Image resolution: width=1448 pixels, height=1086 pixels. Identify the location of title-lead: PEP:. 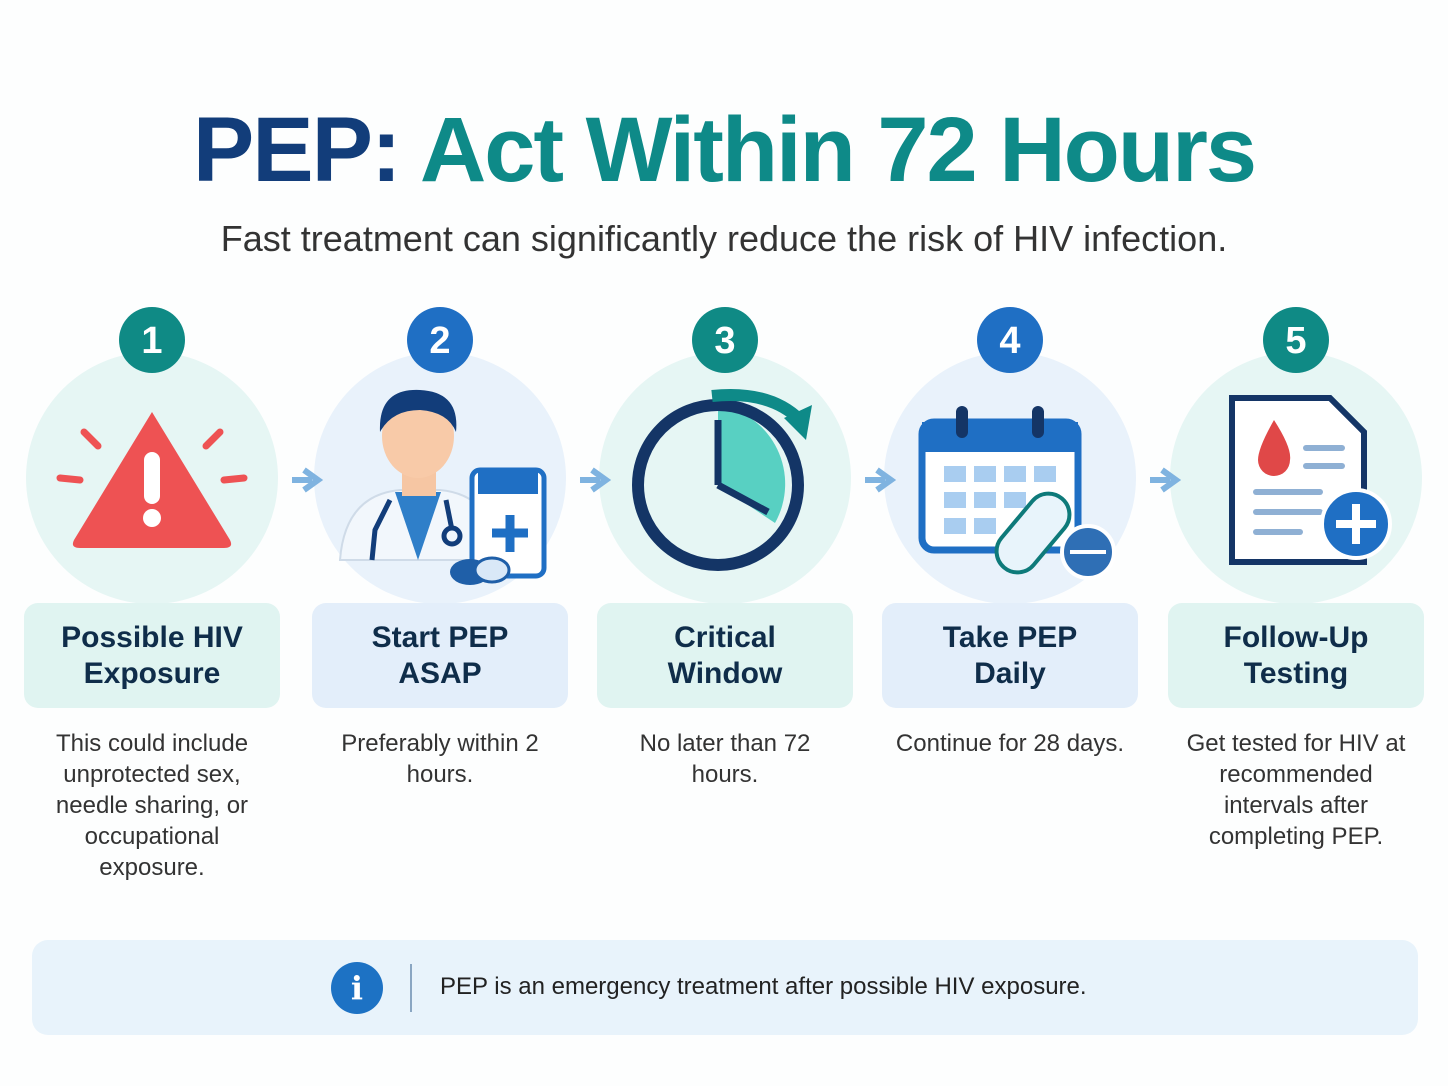
(297, 150).